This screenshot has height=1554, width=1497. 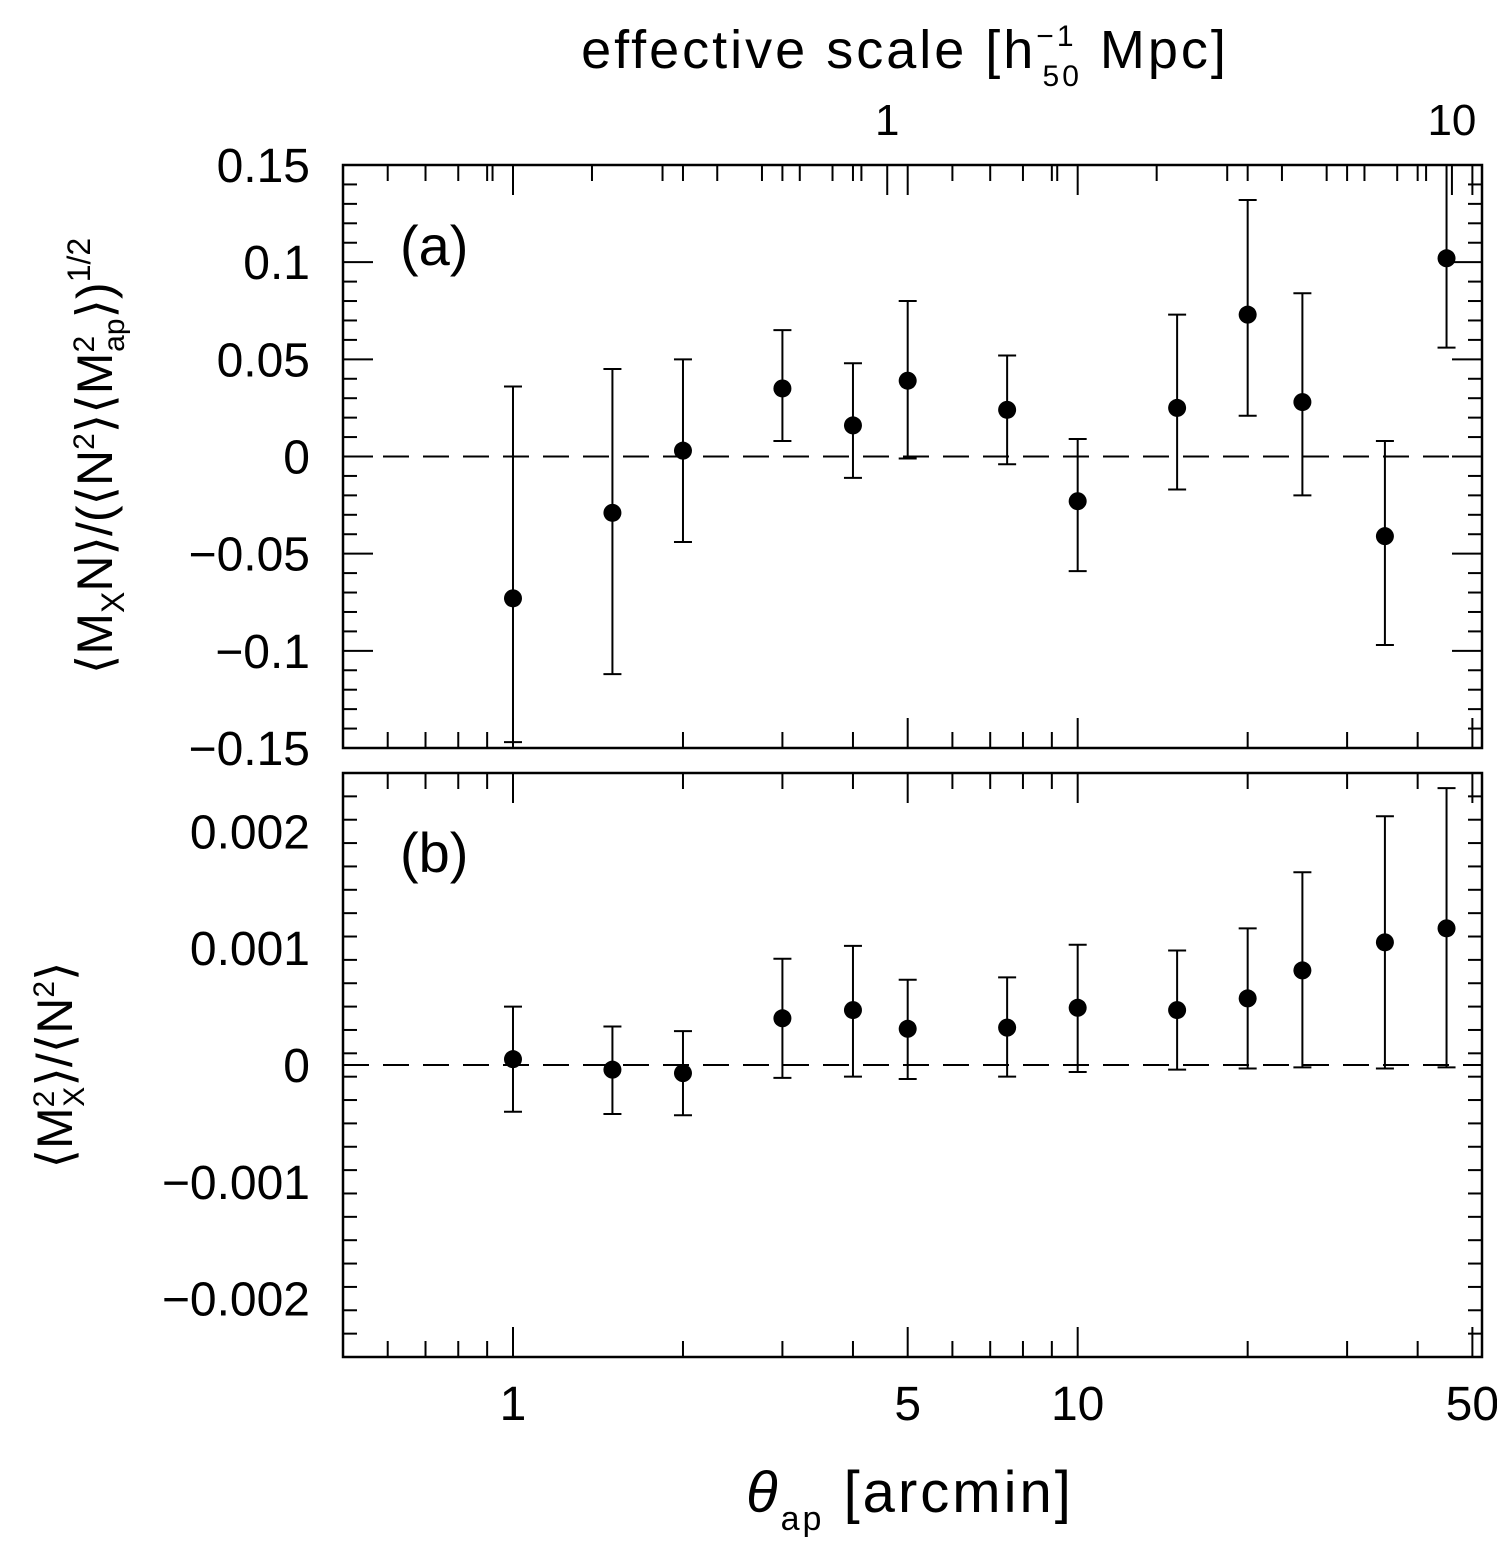 What do you see at coordinates (236, 1183) in the screenshot?
I see `y-tick-label: −0.001` at bounding box center [236, 1183].